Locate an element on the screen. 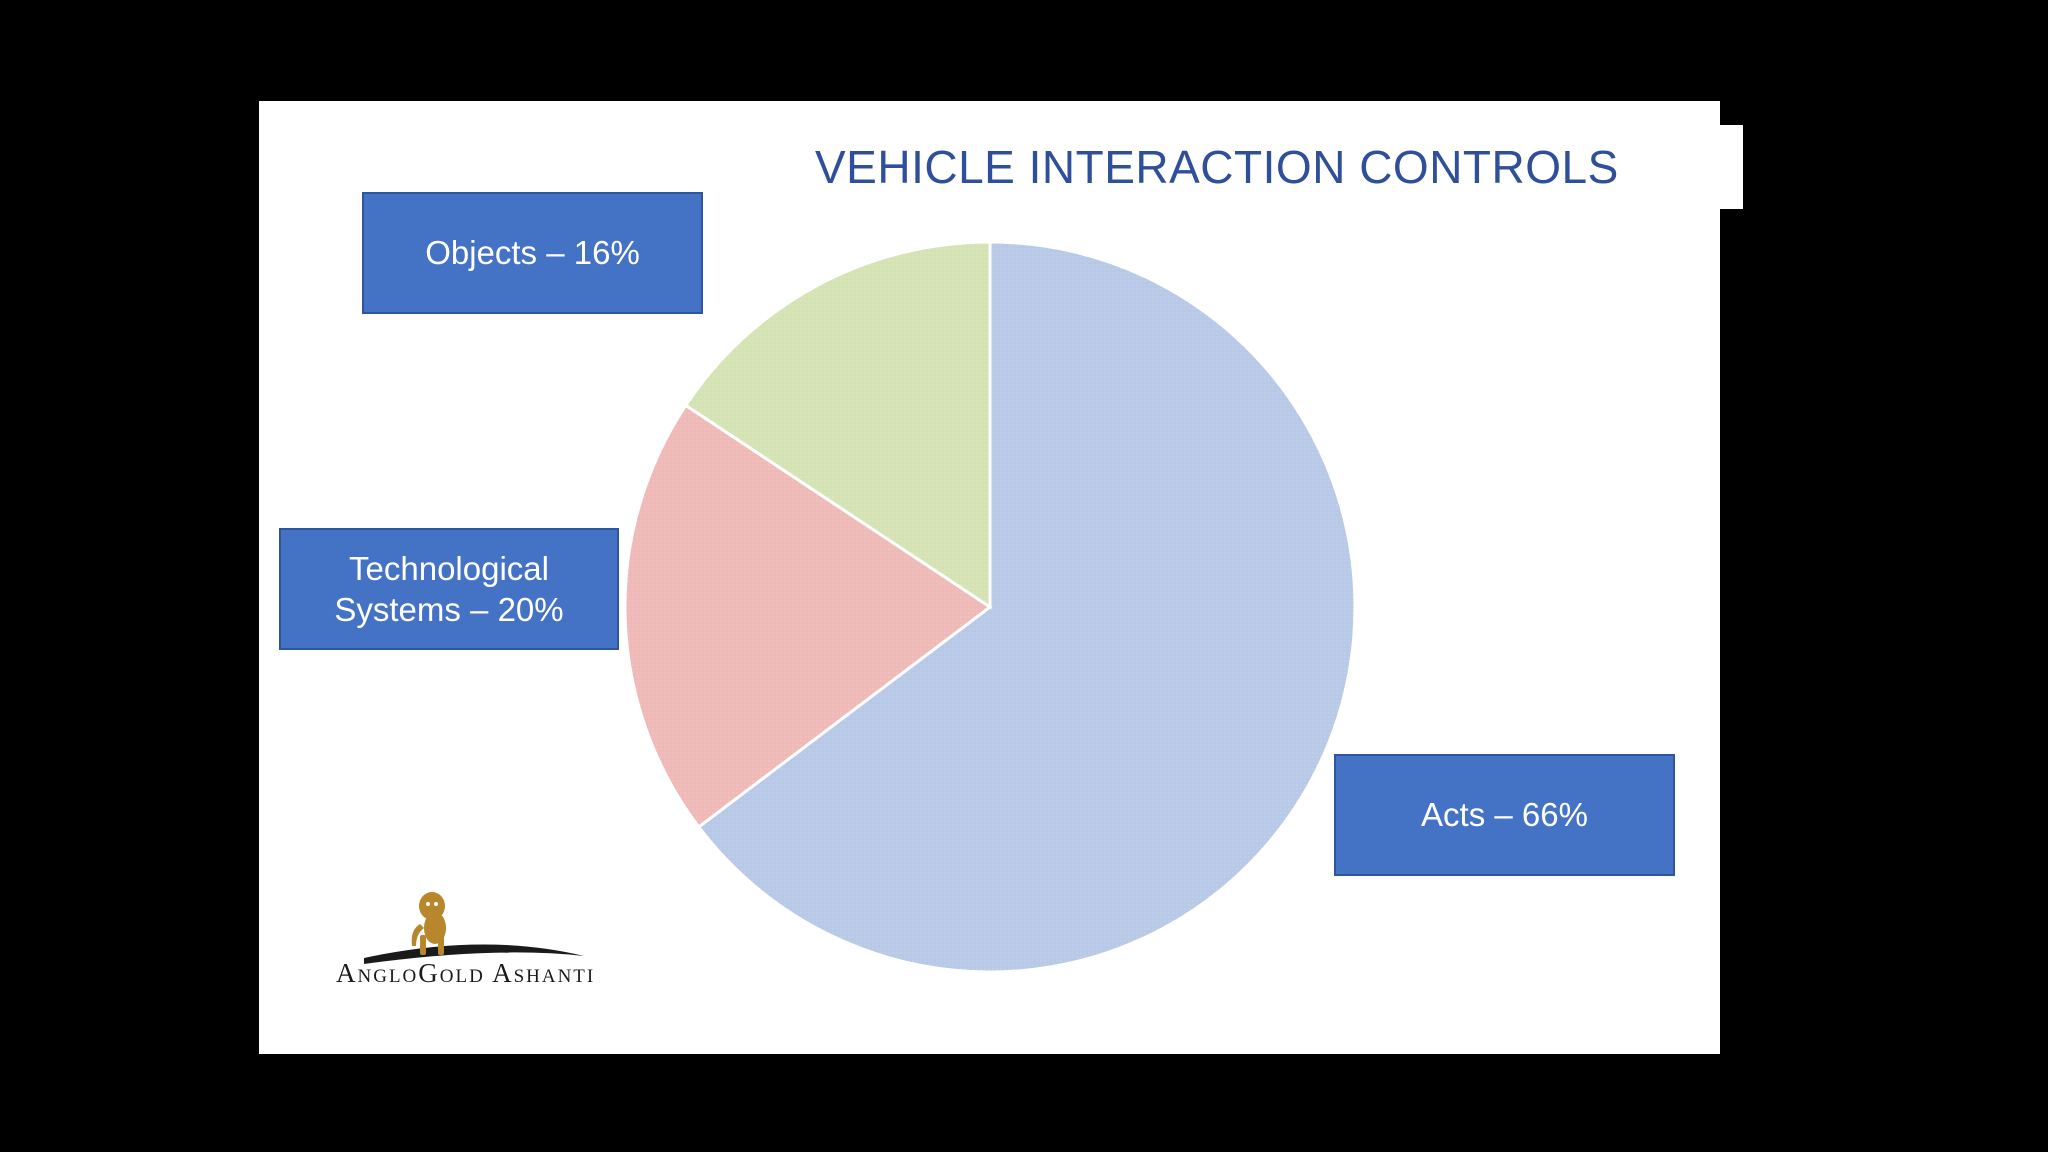 This screenshot has width=2048, height=1152. callout-technological-systems-label: Technological Systems – 20% is located at coordinates (449, 588).